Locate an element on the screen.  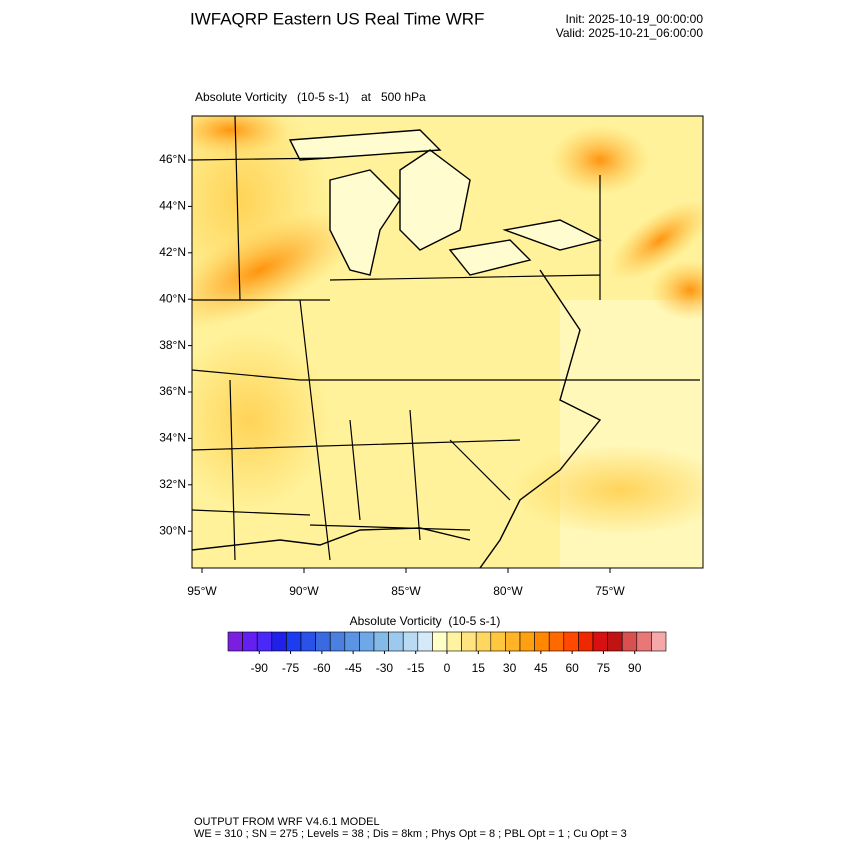
colorbar-tick-label: -30 is located at coordinates (385, 668).